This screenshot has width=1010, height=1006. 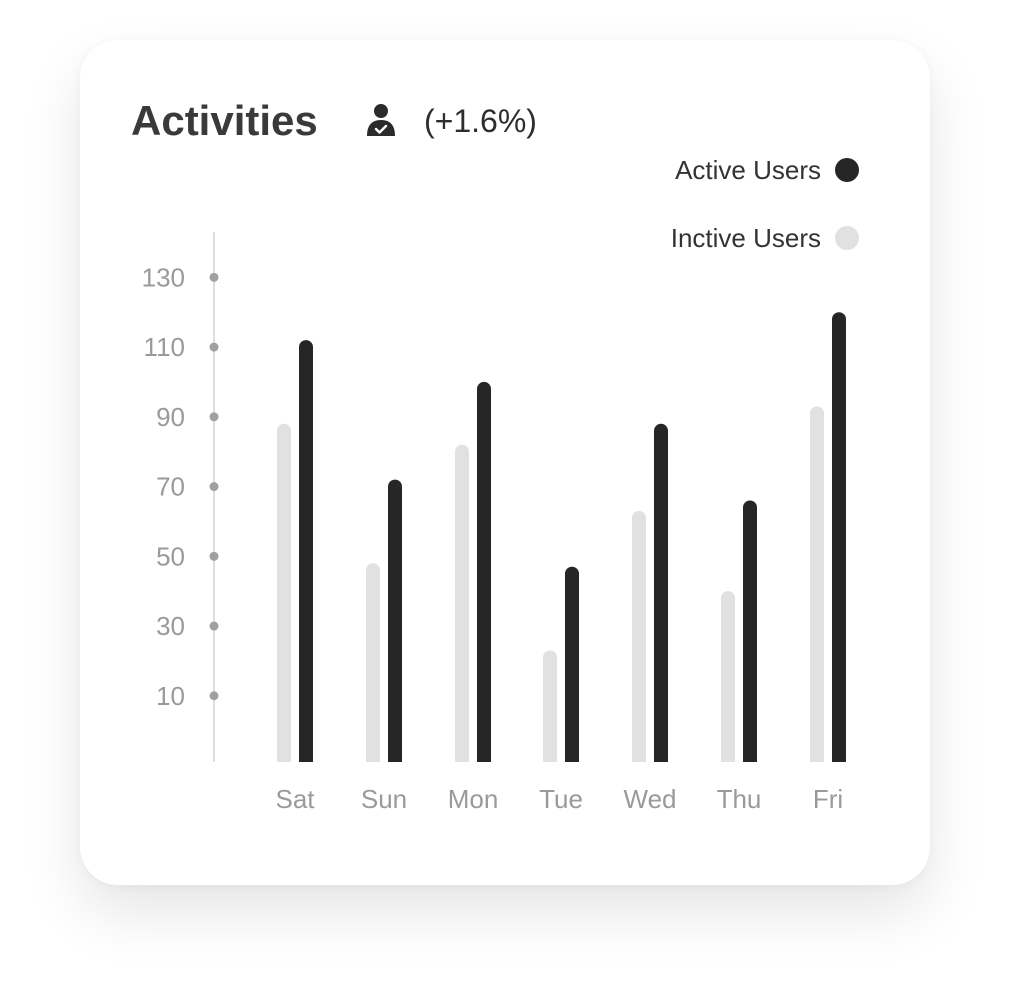 What do you see at coordinates (224, 120) in the screenshot?
I see `chart-title: Activities` at bounding box center [224, 120].